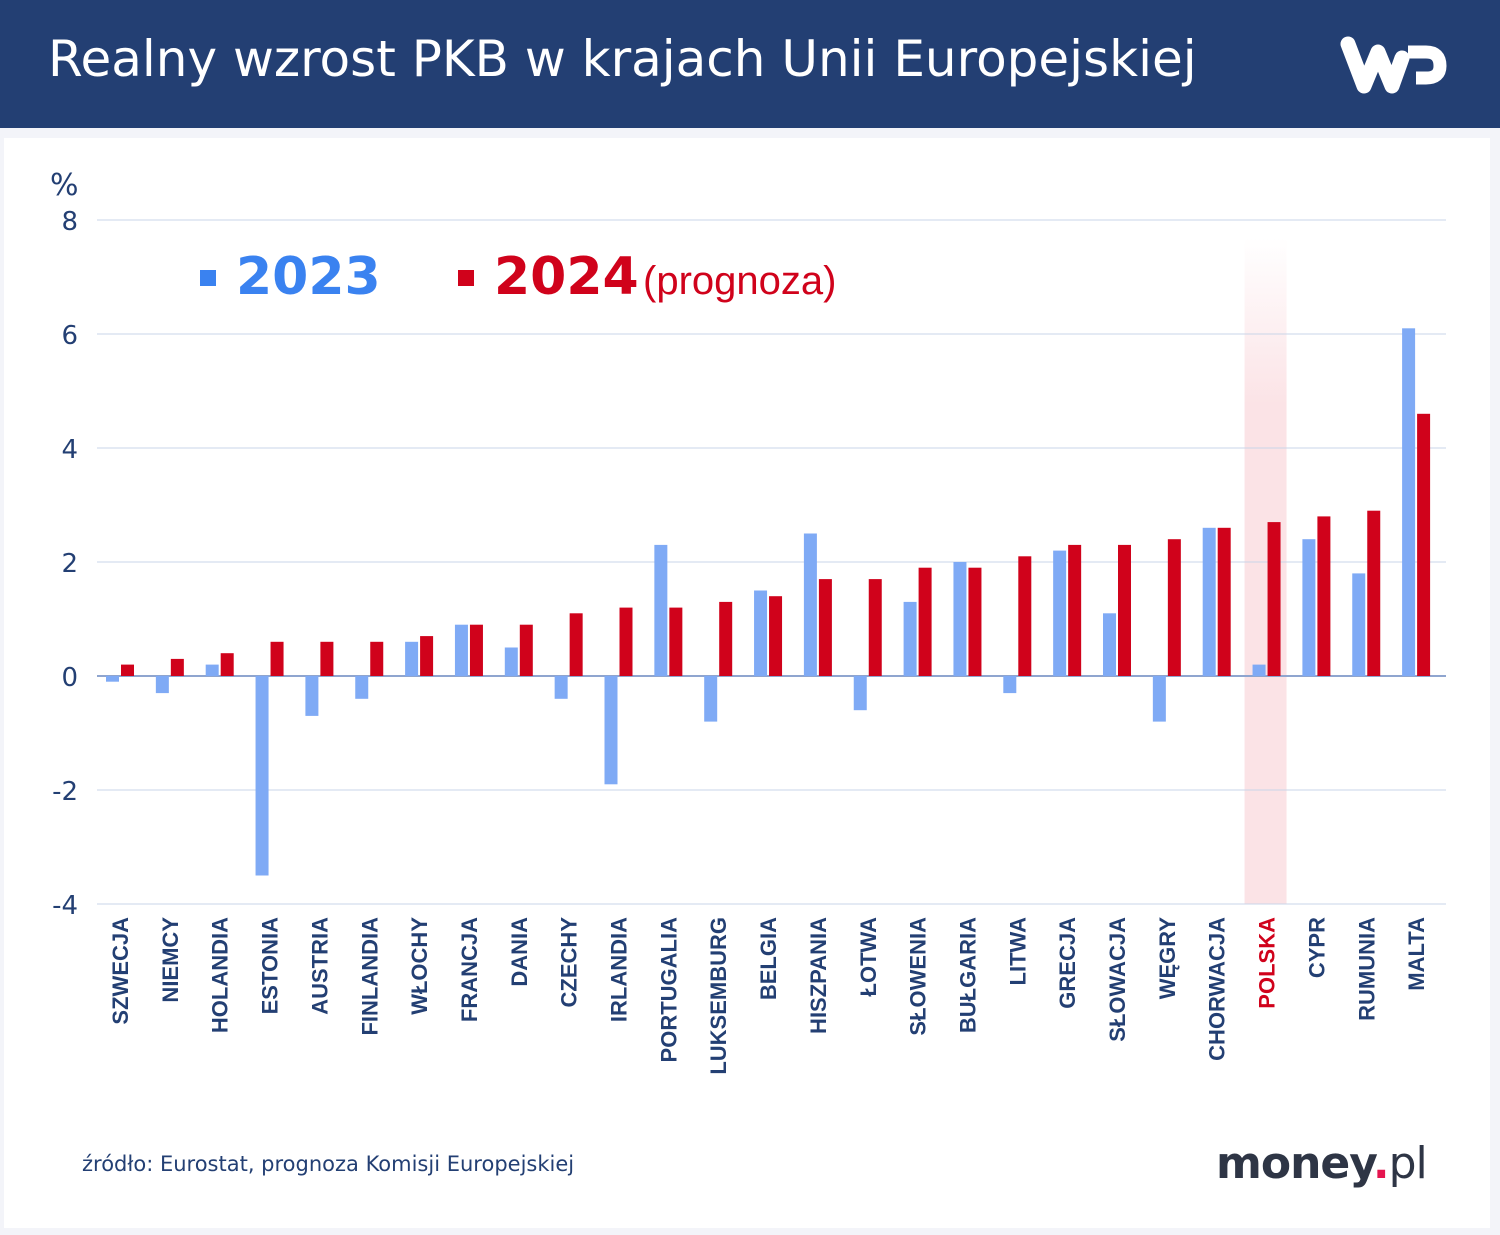  I want to click on bar-2024-włochy, so click(427, 656).